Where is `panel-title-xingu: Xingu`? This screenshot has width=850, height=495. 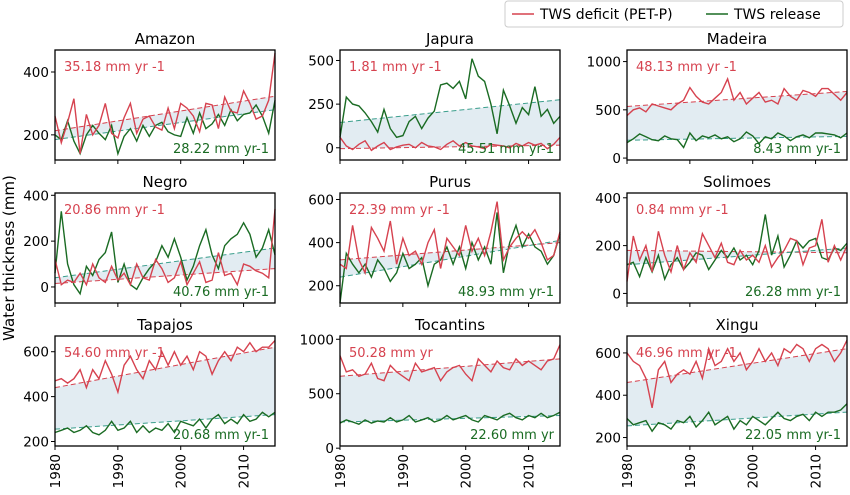 panel-title-xingu: Xingu is located at coordinates (737, 325).